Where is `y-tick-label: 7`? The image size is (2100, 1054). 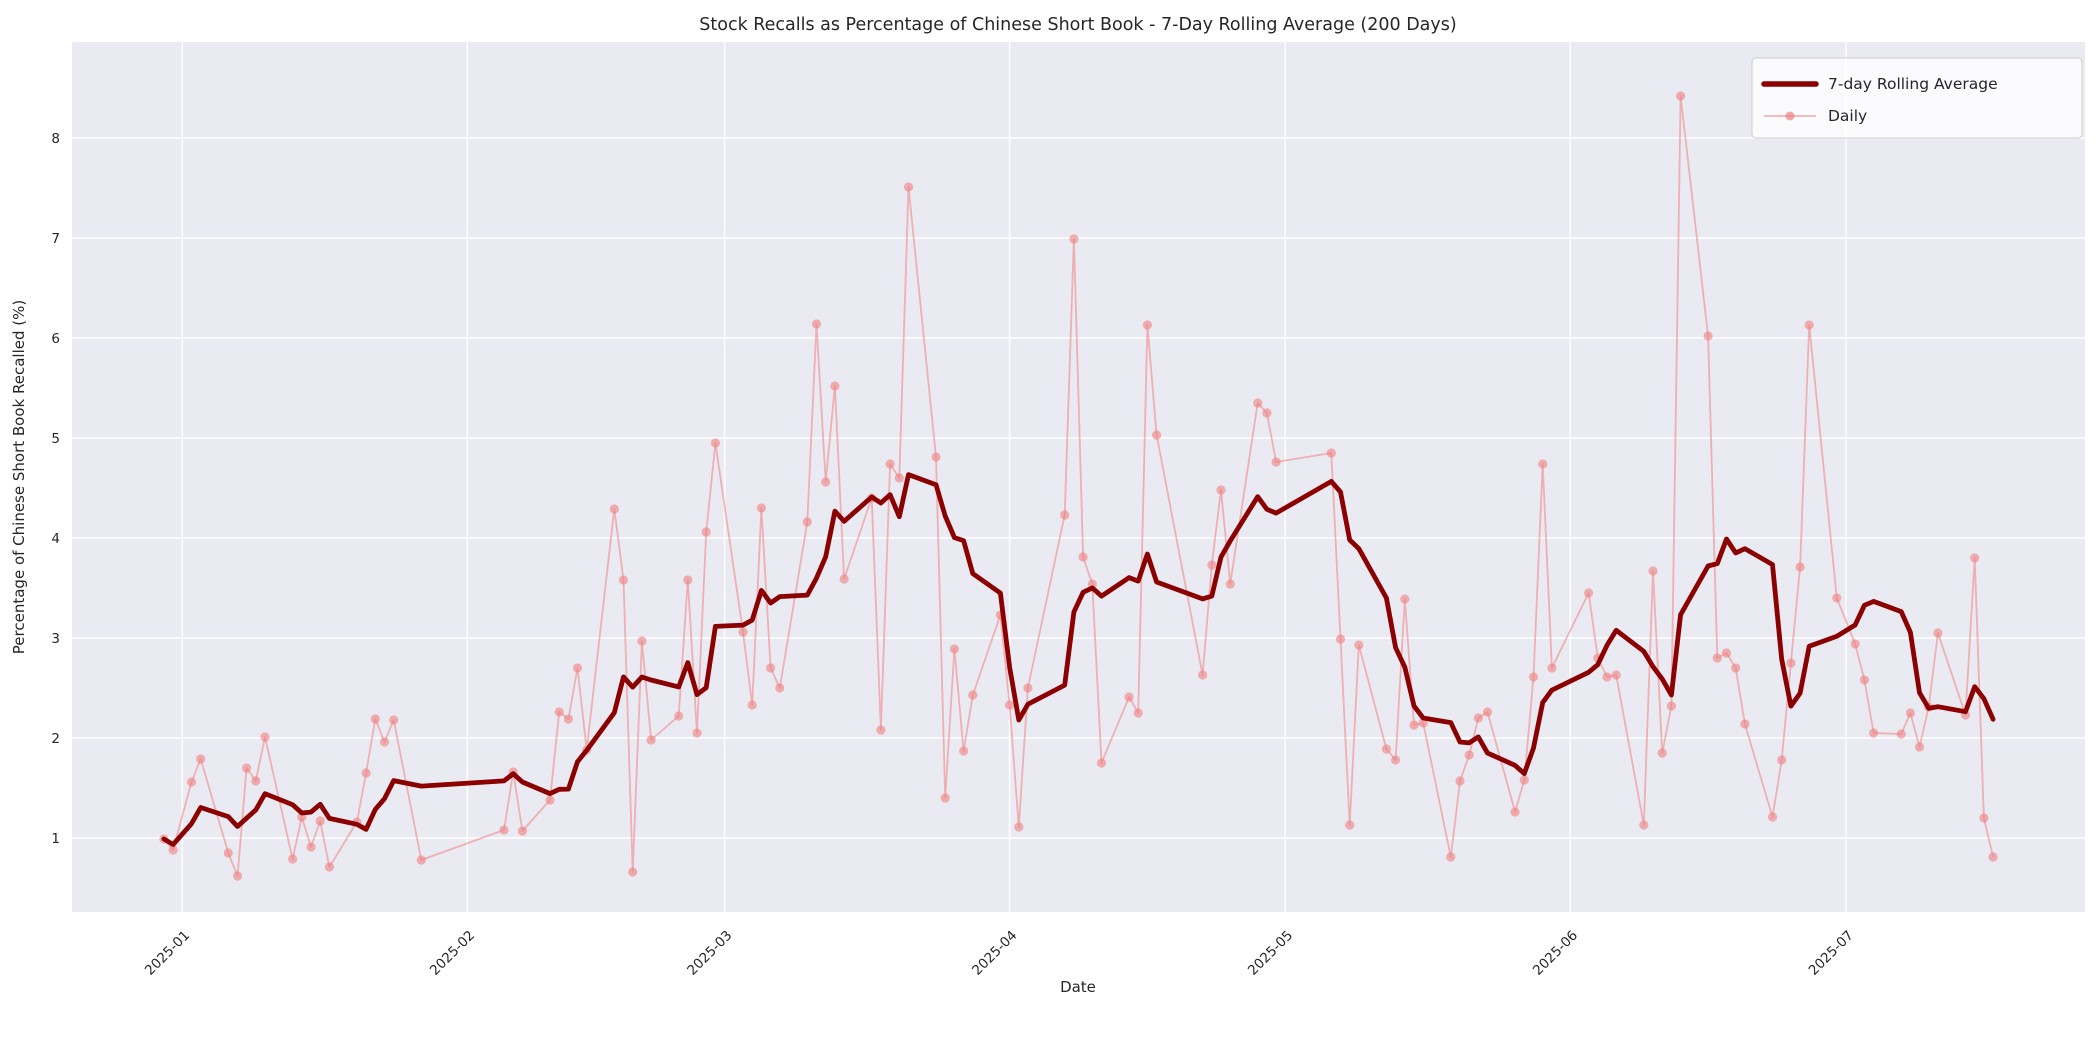 y-tick-label: 7 is located at coordinates (55, 239).